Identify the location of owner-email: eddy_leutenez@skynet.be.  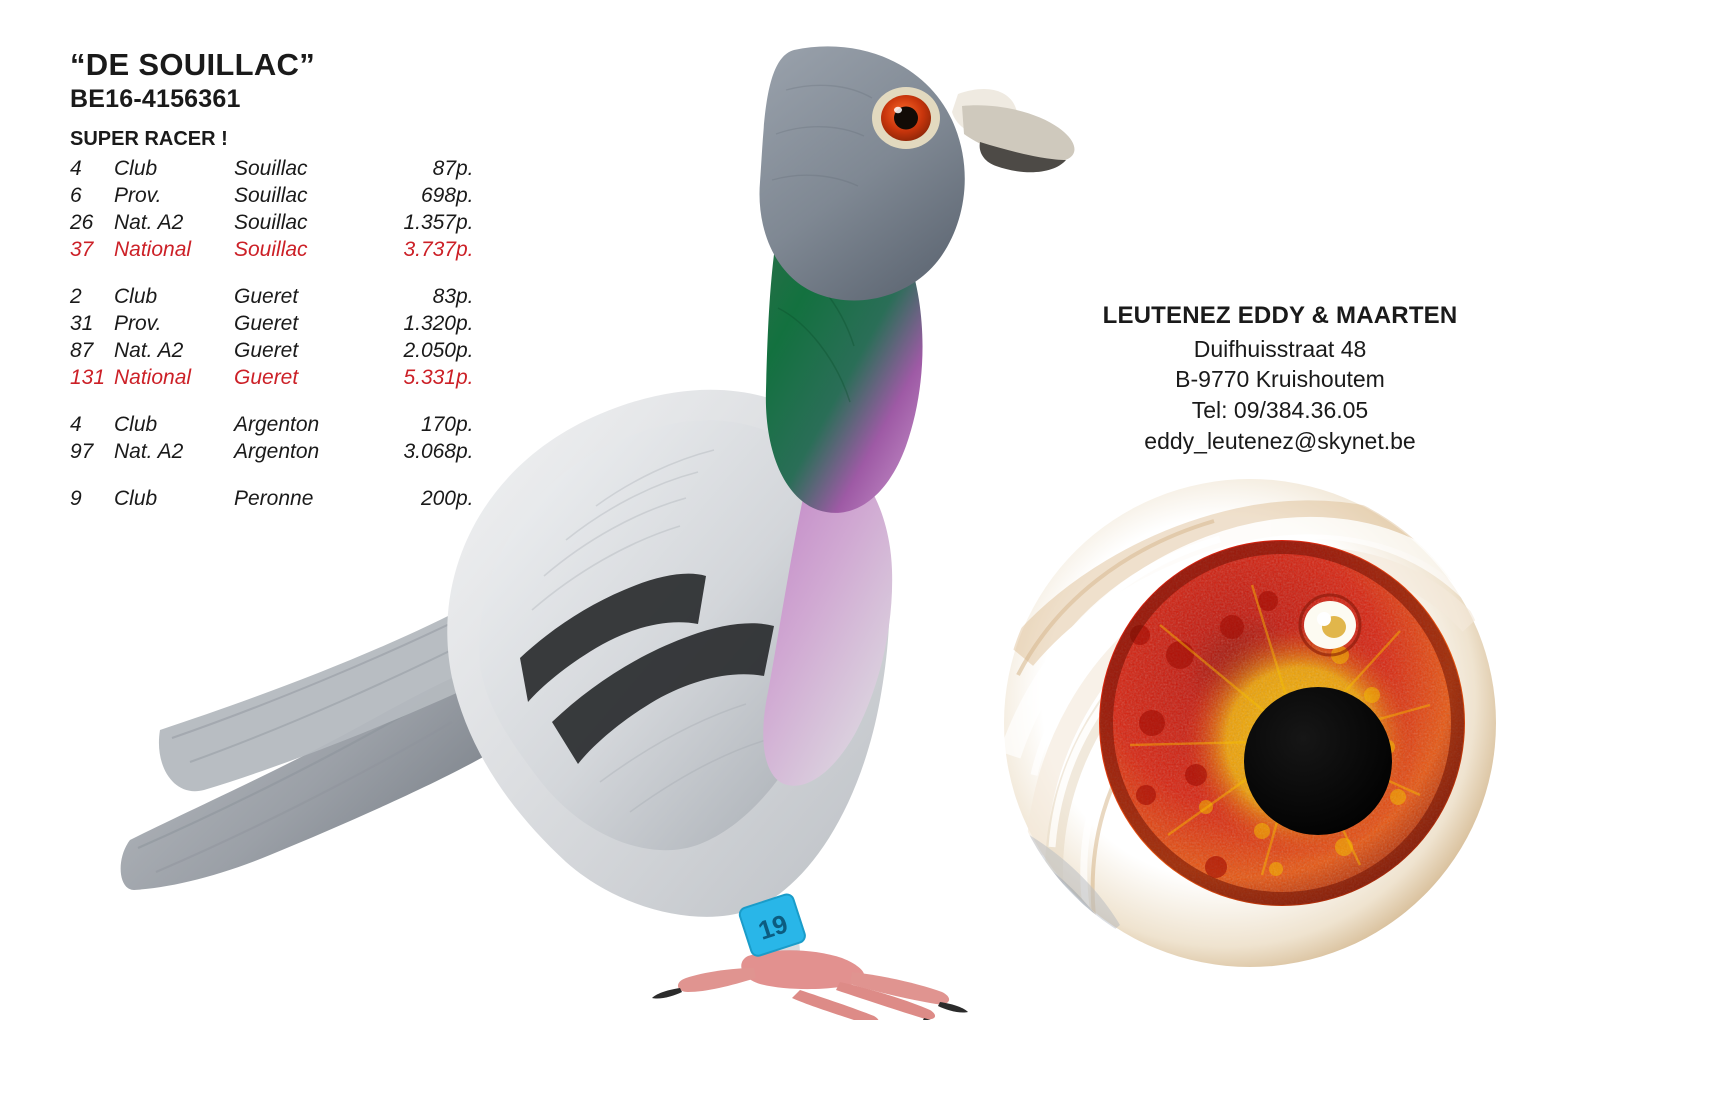
(1280, 440).